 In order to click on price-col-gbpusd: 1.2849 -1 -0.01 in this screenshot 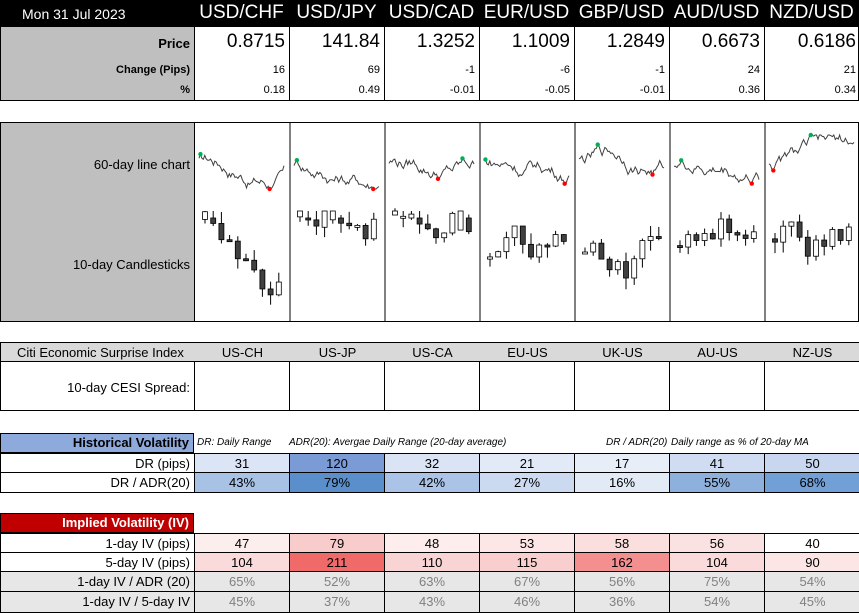, I will do `click(622, 63)`.